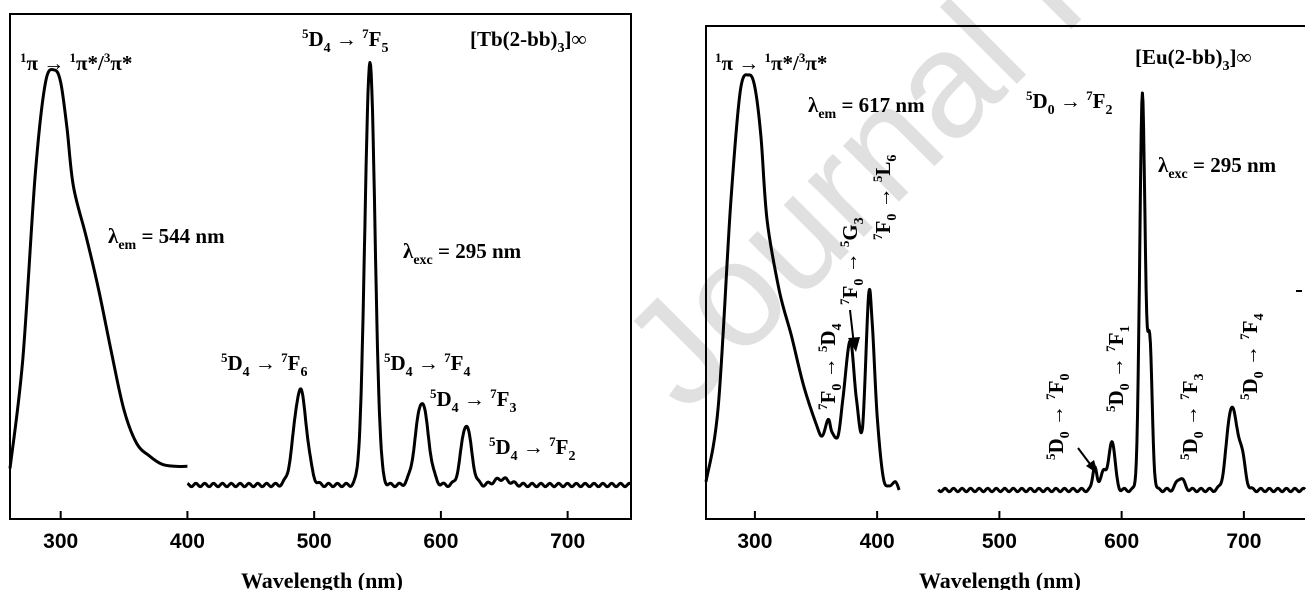 This screenshot has height=590, width=1307. I want to click on annotation-7f0-5l6: 7F0 → 5L6, so click(885, 197).